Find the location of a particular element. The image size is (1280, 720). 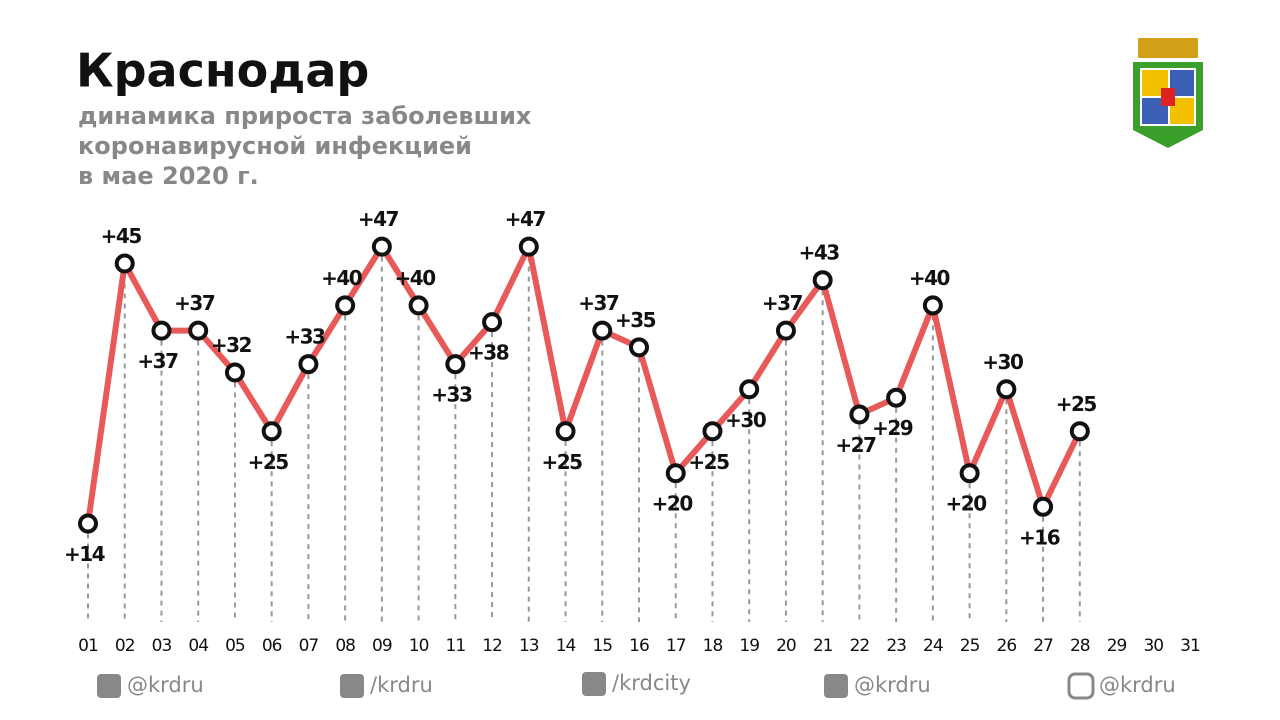

subtitle: коронавирусной инфекцией is located at coordinates (275, 146).